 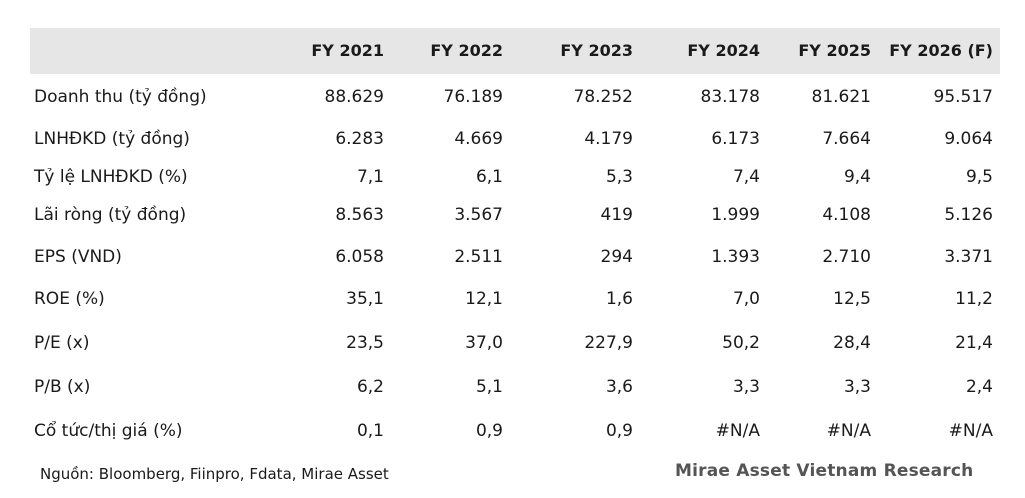 I want to click on research-brand: Mirae Asset Vietnam Research, so click(x=824, y=471).